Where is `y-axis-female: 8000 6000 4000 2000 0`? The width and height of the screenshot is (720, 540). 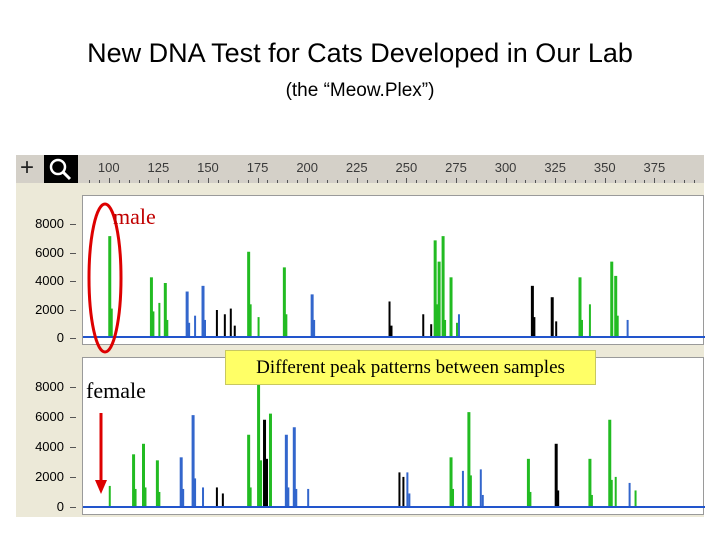
y-axis-female: 8000 6000 4000 2000 0 is located at coordinates (47, 436).